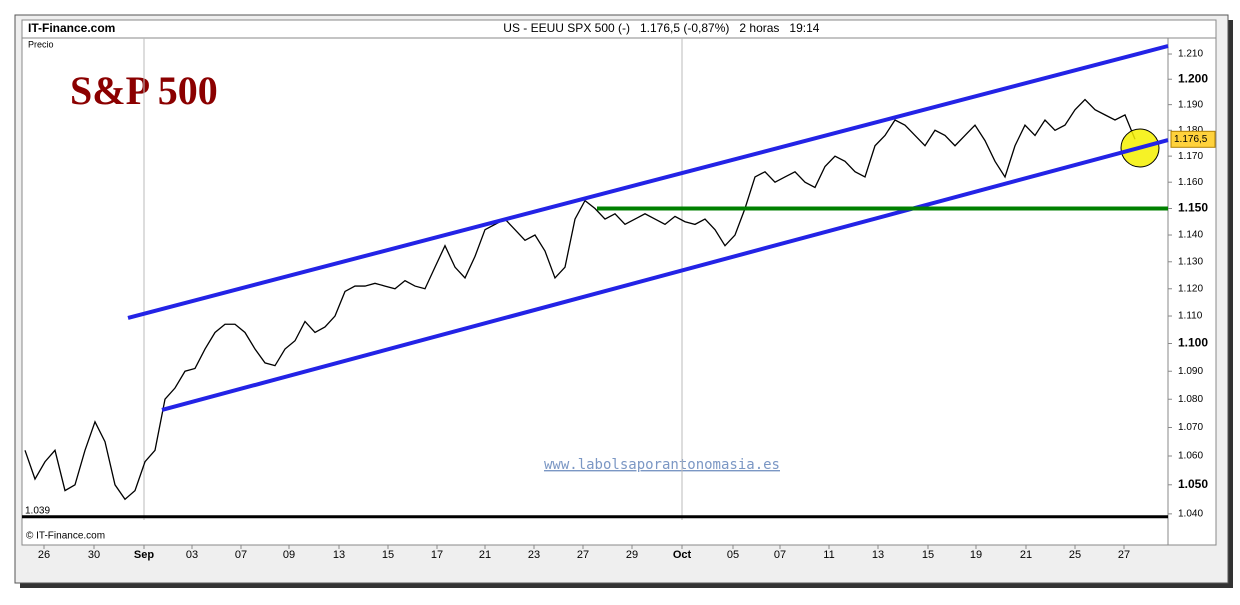 The image size is (1240, 605). Describe the element at coordinates (1190, 182) in the screenshot. I see `y-tick-label: 1.160` at that location.